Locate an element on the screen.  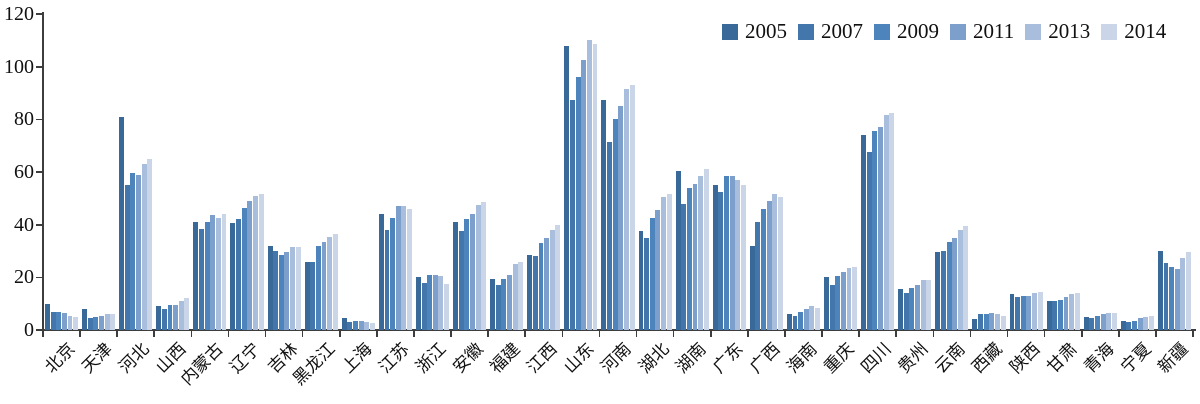
legend-item: 2014 is located at coordinates (1133, 31).